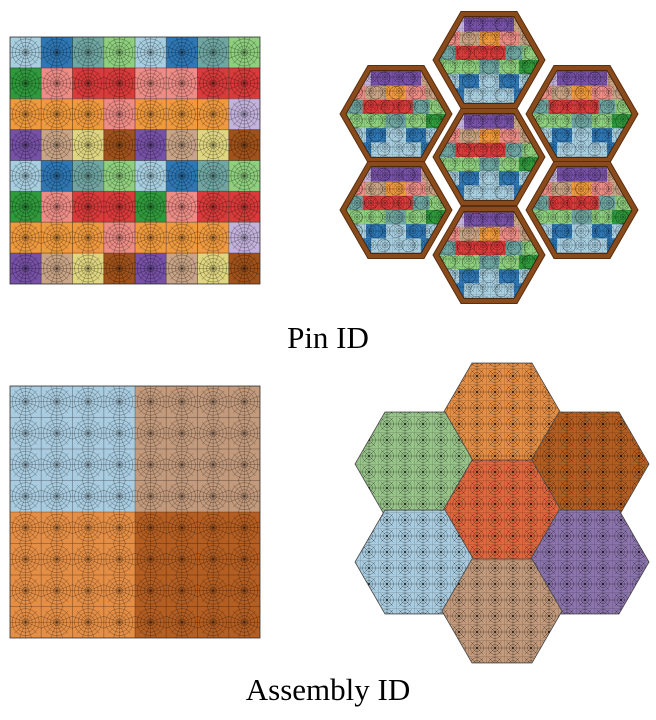 Image resolution: width=656 pixels, height=720 pixels. I want to click on assembly-square-border, so click(135, 512).